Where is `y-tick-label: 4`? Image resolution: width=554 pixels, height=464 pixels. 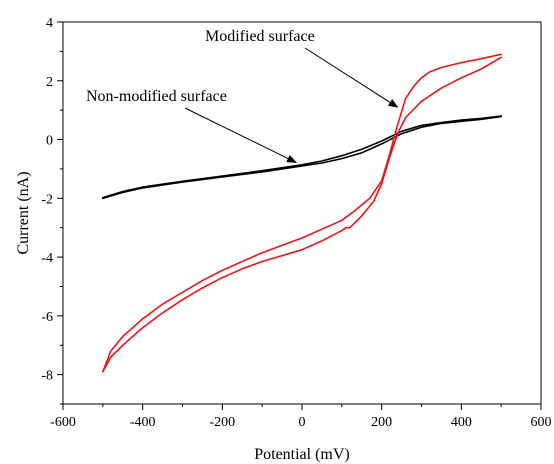
y-tick-label: 4 is located at coordinates (49, 23).